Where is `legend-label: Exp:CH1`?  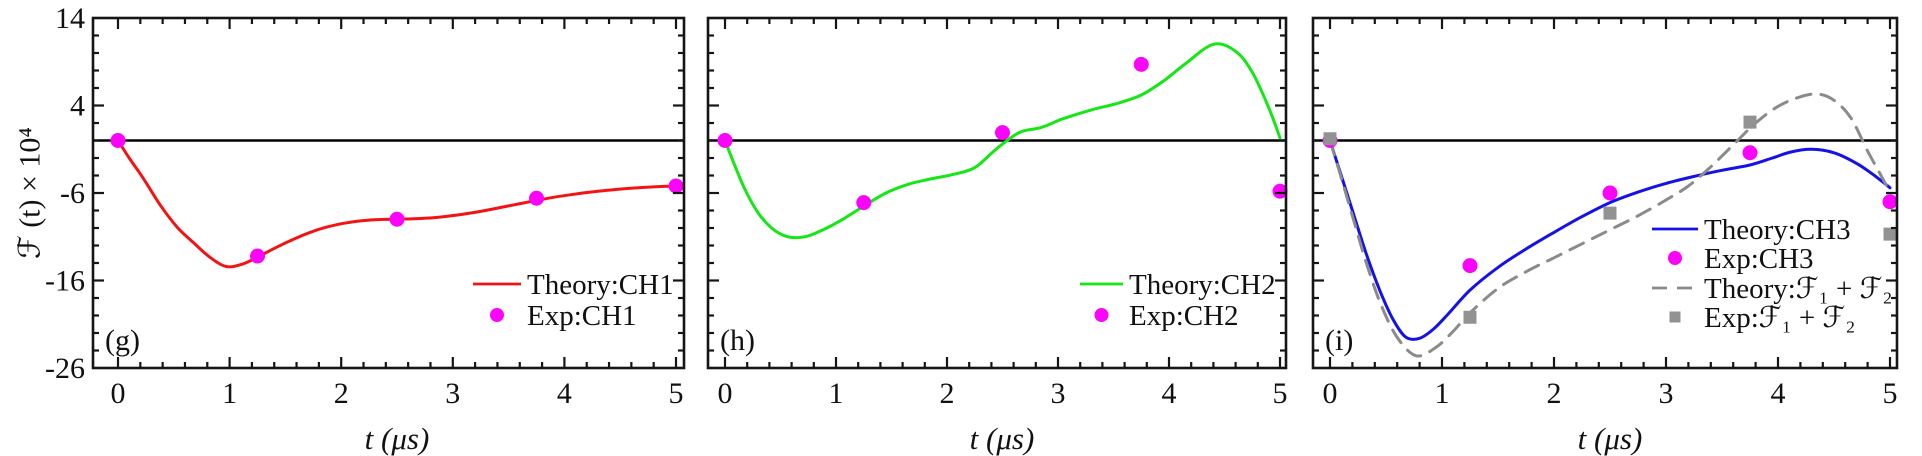 legend-label: Exp:CH1 is located at coordinates (582, 316).